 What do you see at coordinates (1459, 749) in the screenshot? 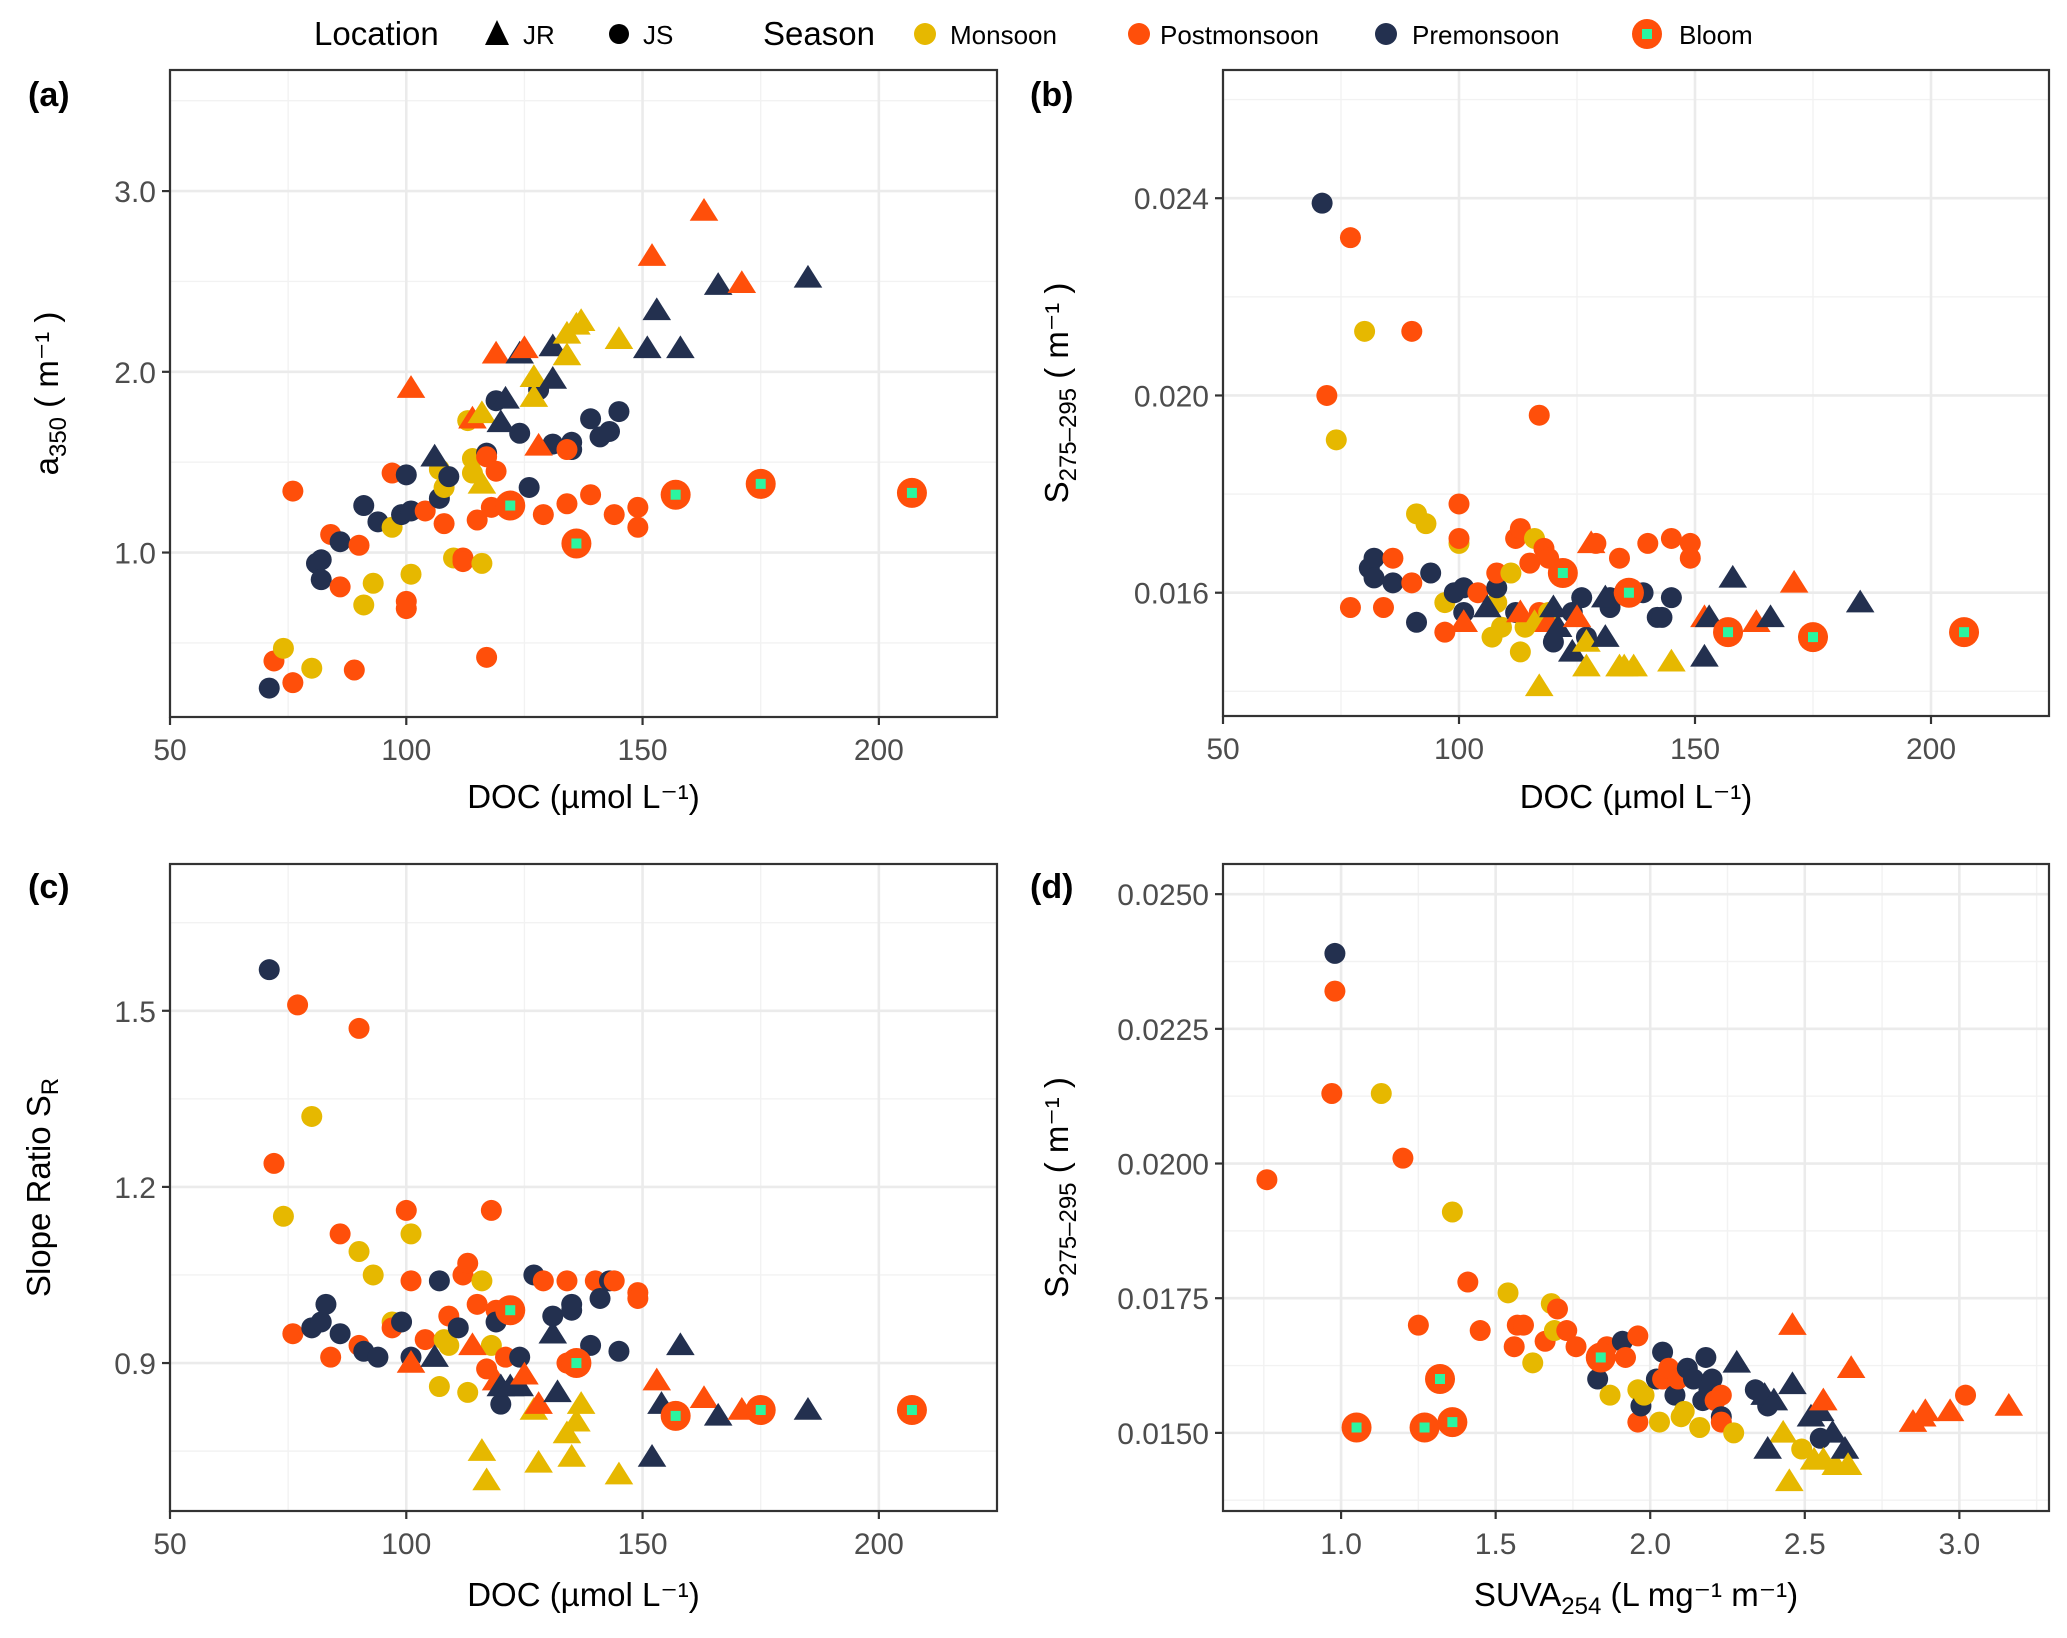
I see `x-tick-label: 100` at bounding box center [1459, 749].